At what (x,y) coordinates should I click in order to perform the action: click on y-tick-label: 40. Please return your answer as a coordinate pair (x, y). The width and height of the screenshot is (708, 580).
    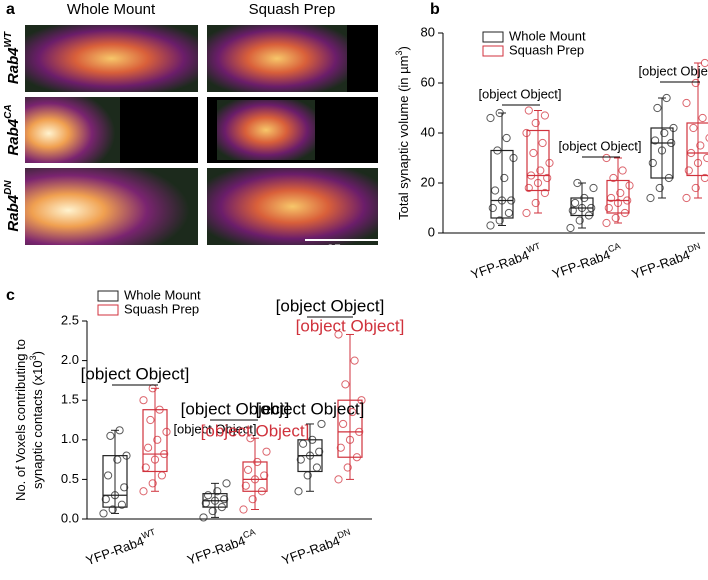
    Looking at the image, I should click on (428, 131).